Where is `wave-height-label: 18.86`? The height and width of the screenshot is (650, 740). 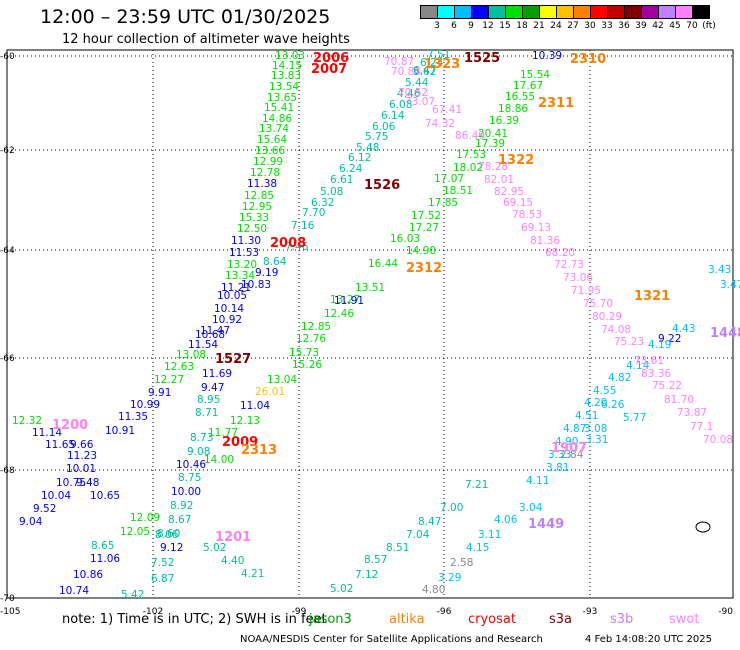 wave-height-label: 18.86 is located at coordinates (513, 109).